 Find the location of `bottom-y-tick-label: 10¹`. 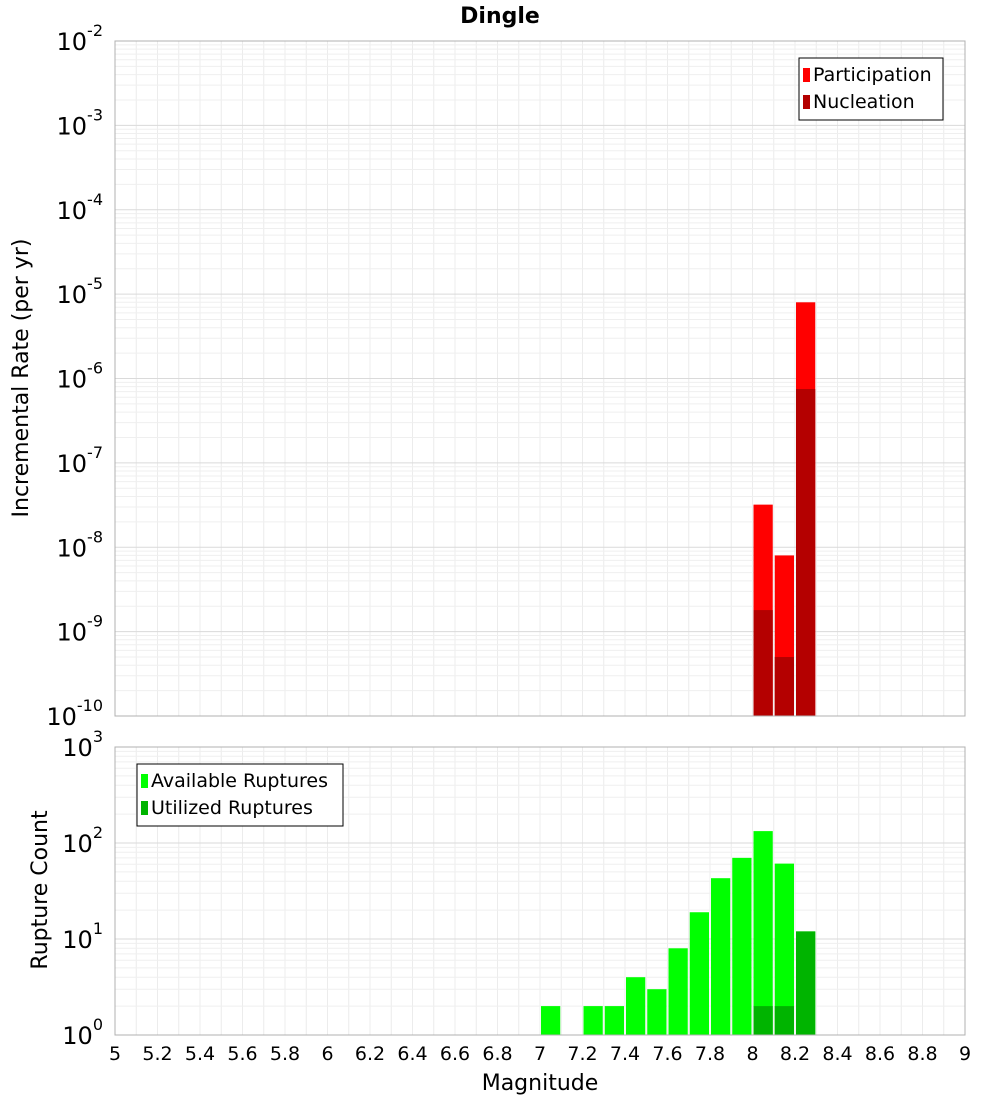

bottom-y-tick-label: 10¹ is located at coordinates (82, 936).